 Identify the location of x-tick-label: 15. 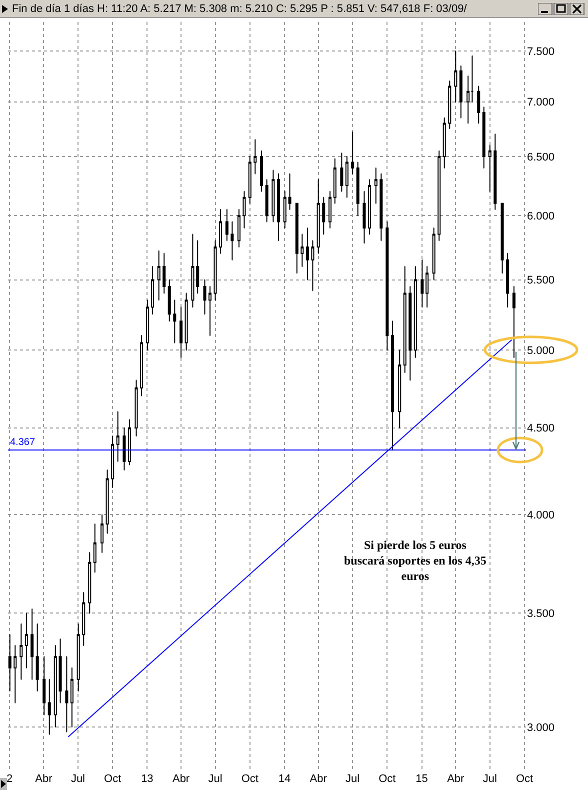
(422, 779).